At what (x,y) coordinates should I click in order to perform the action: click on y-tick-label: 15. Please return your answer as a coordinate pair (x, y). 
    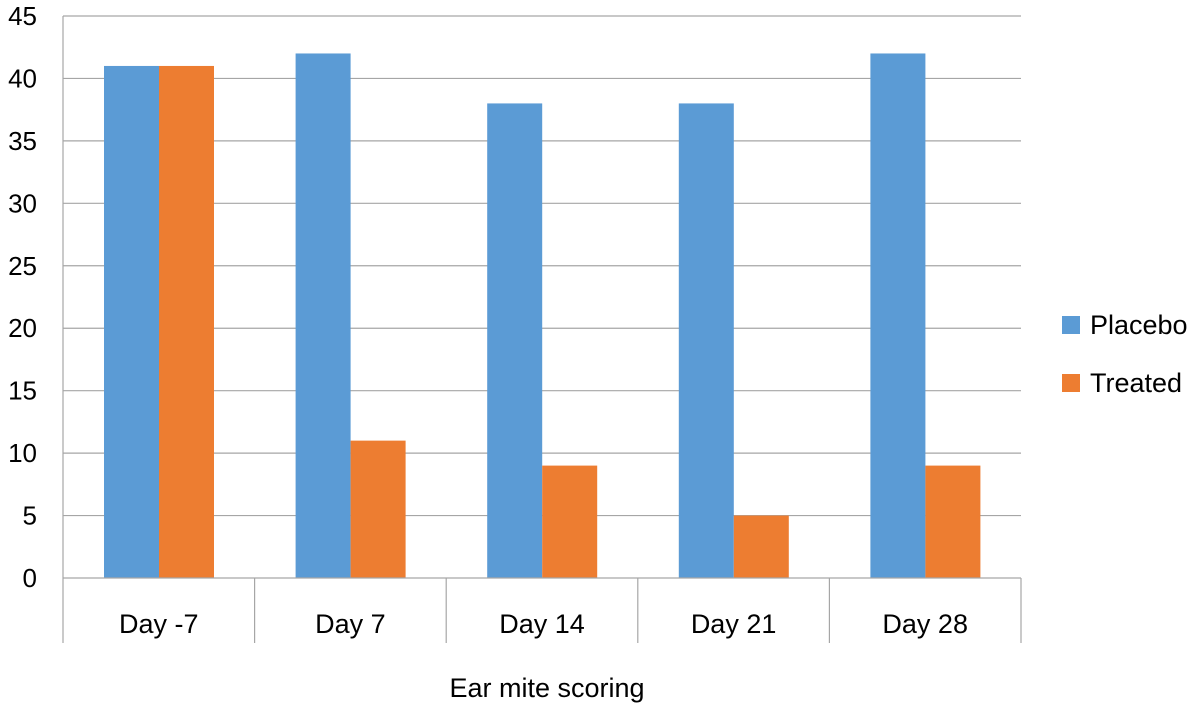
    Looking at the image, I should click on (22, 391).